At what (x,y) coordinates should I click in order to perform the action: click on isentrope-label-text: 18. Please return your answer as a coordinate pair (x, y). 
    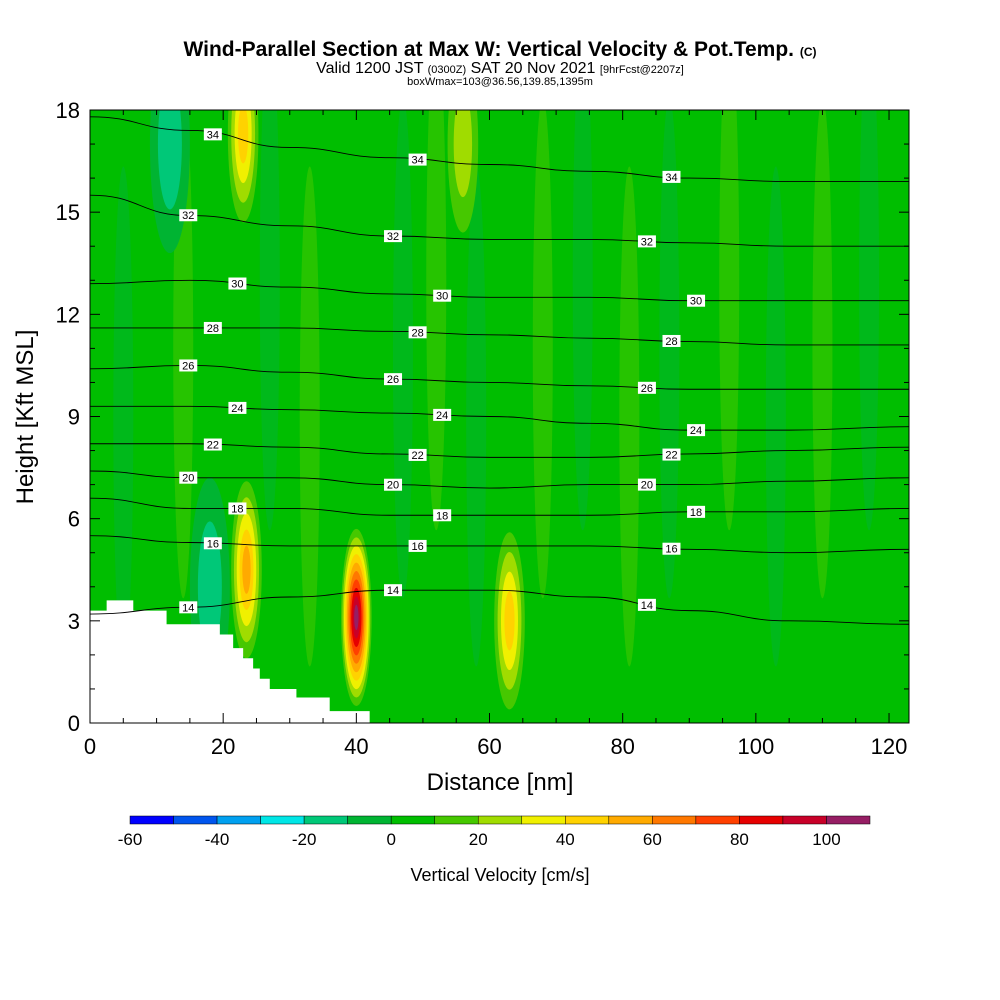
    Looking at the image, I should click on (237, 509).